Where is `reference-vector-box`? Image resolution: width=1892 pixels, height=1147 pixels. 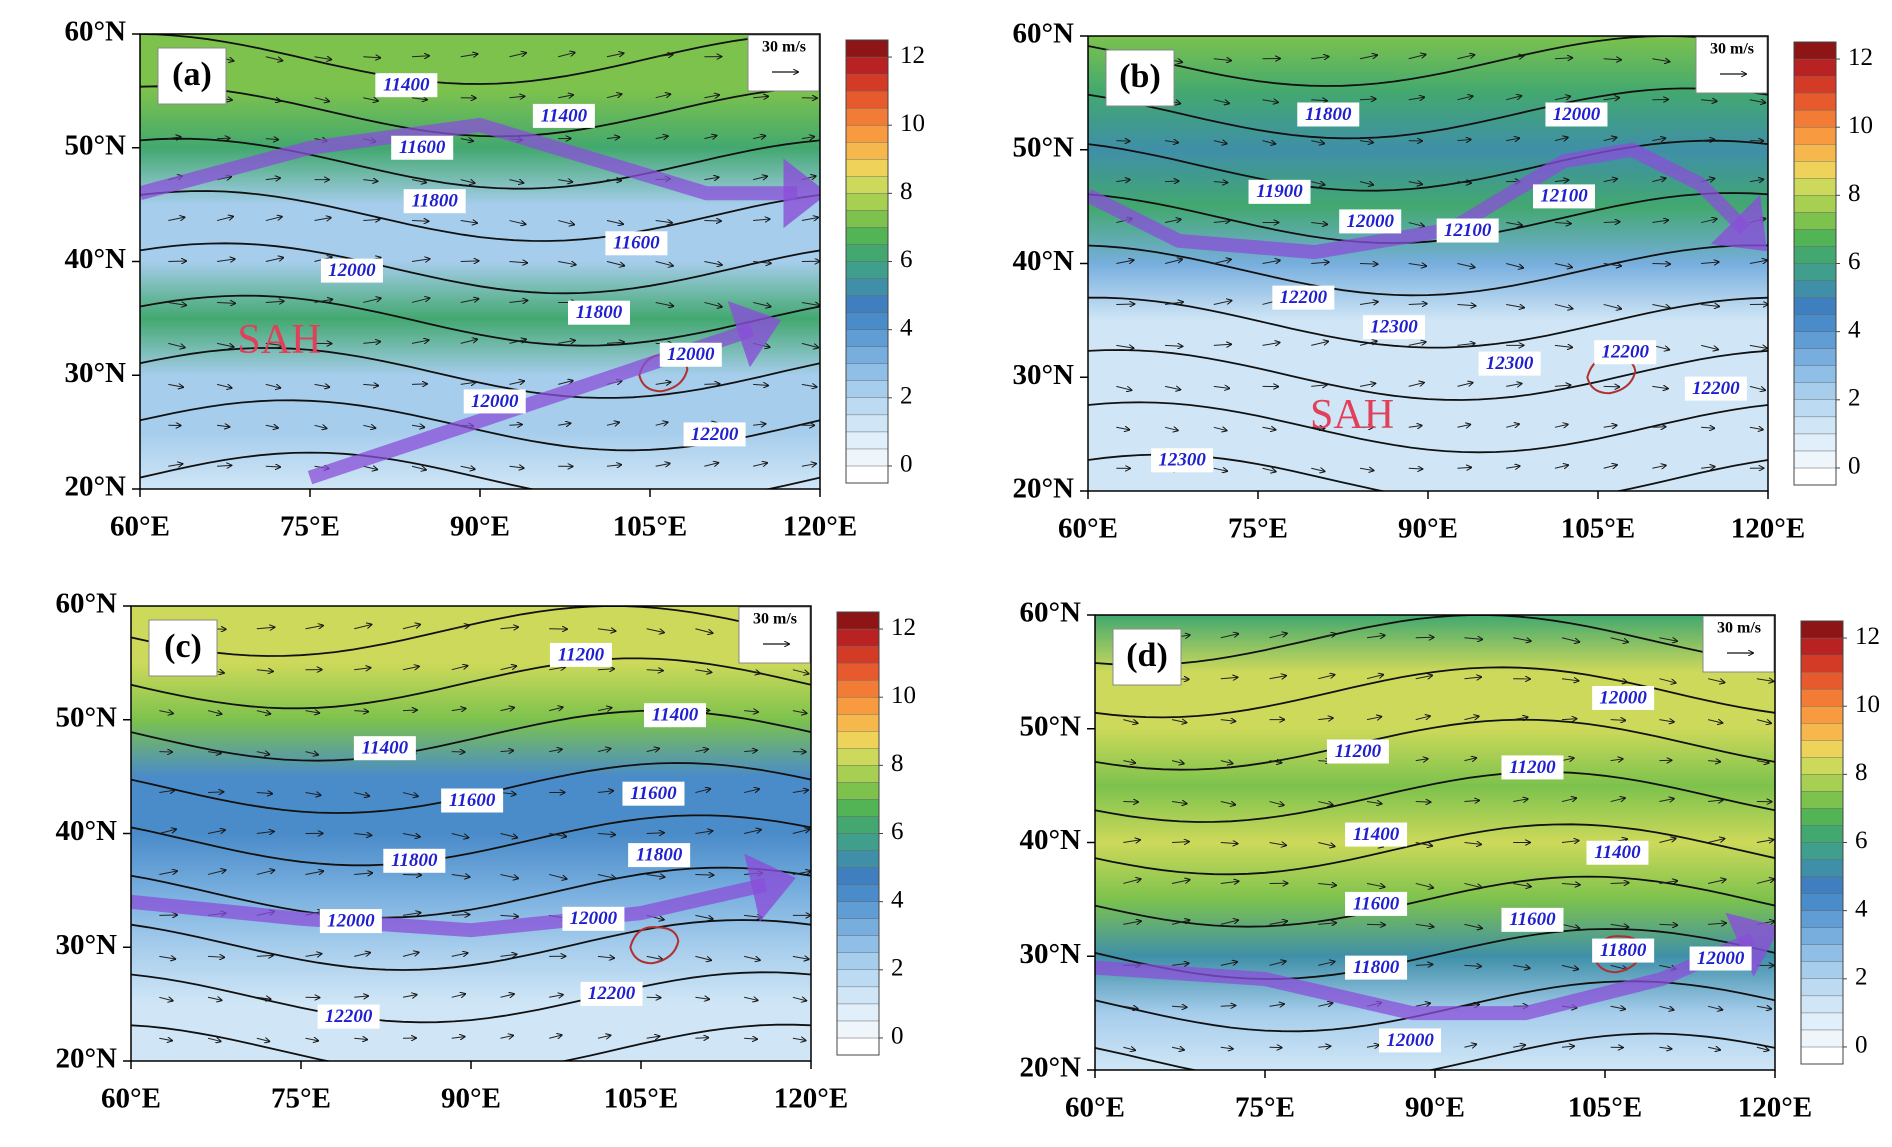
reference-vector-box is located at coordinates (783, 63).